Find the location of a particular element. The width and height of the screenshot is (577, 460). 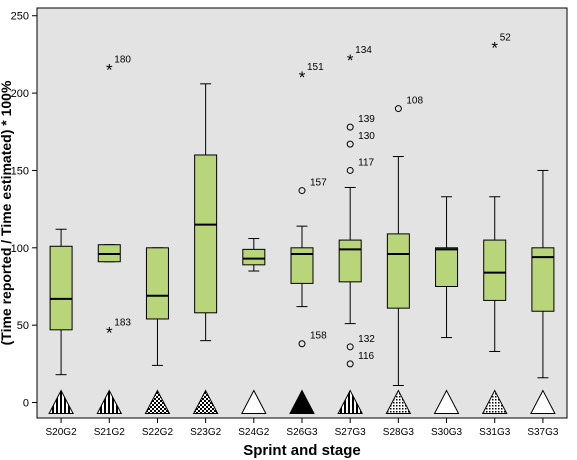

y-axis-label: (Time reported / Time estimated) * 100% is located at coordinates (7, 212).